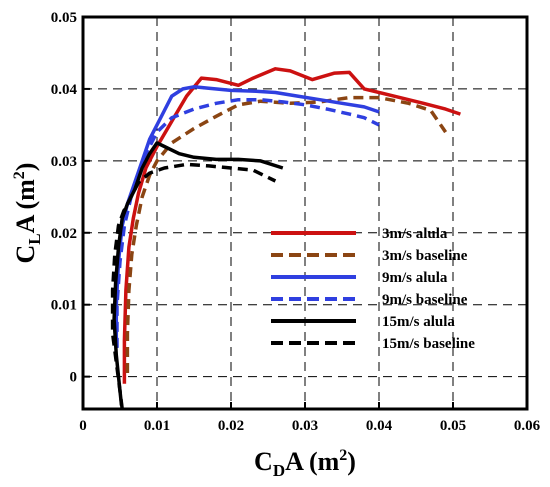 This screenshot has width=550, height=487. I want to click on y-axis-title-rest: A (m, so click(25, 206).